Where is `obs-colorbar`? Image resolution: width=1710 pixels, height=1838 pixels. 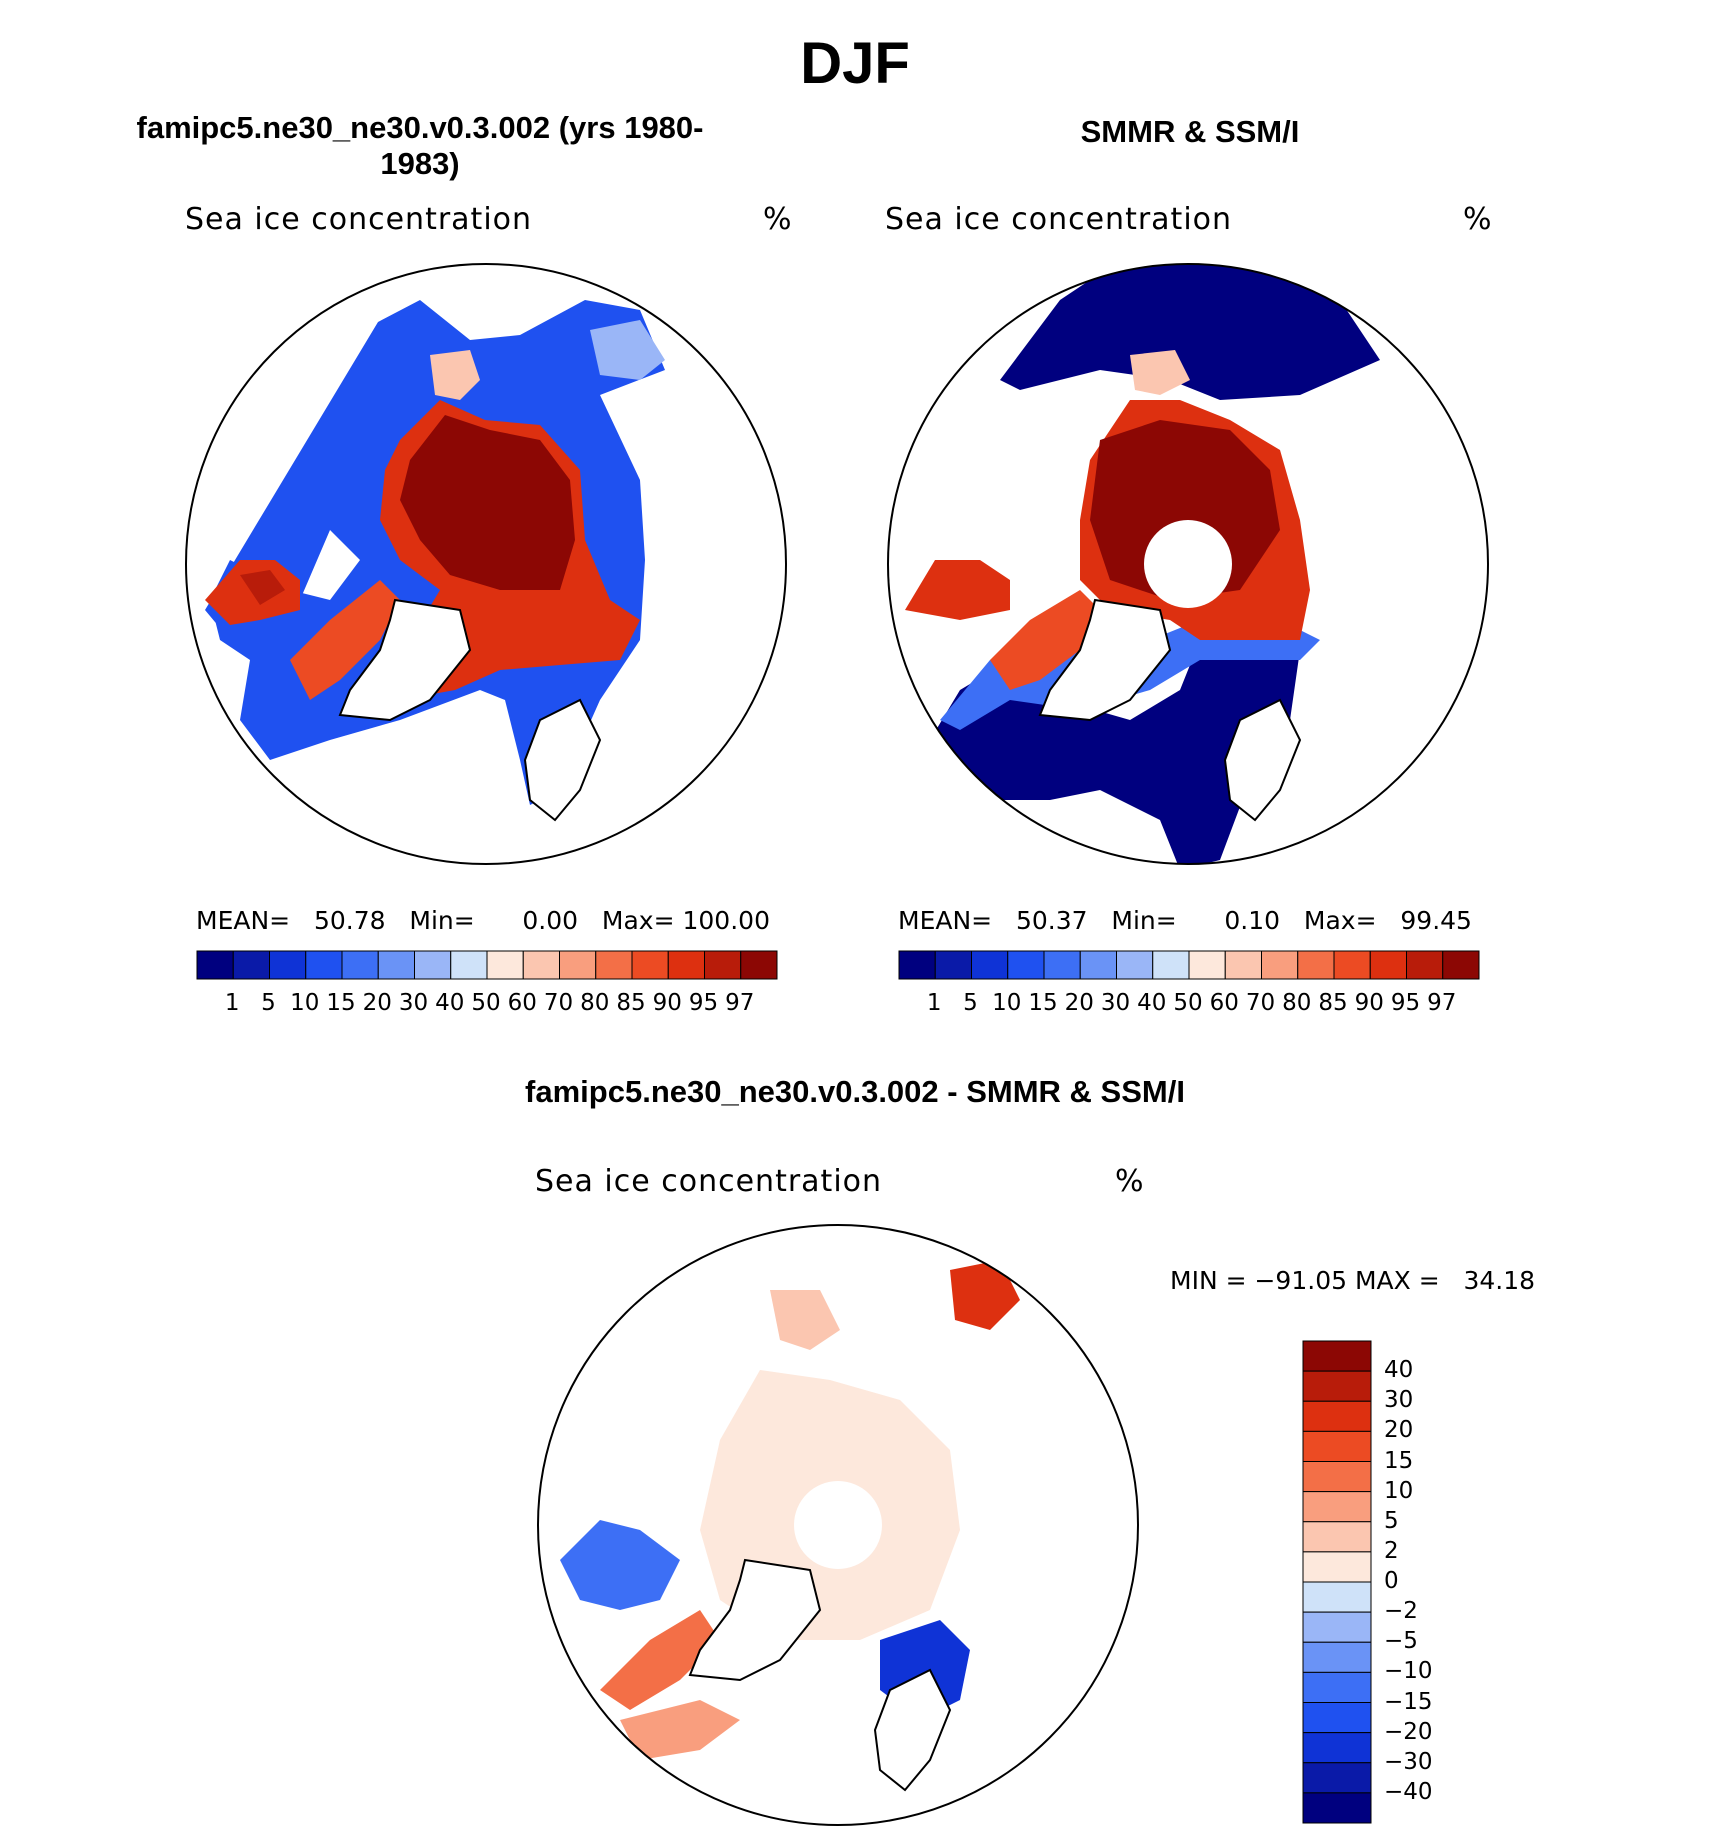 obs-colorbar is located at coordinates (1189, 965).